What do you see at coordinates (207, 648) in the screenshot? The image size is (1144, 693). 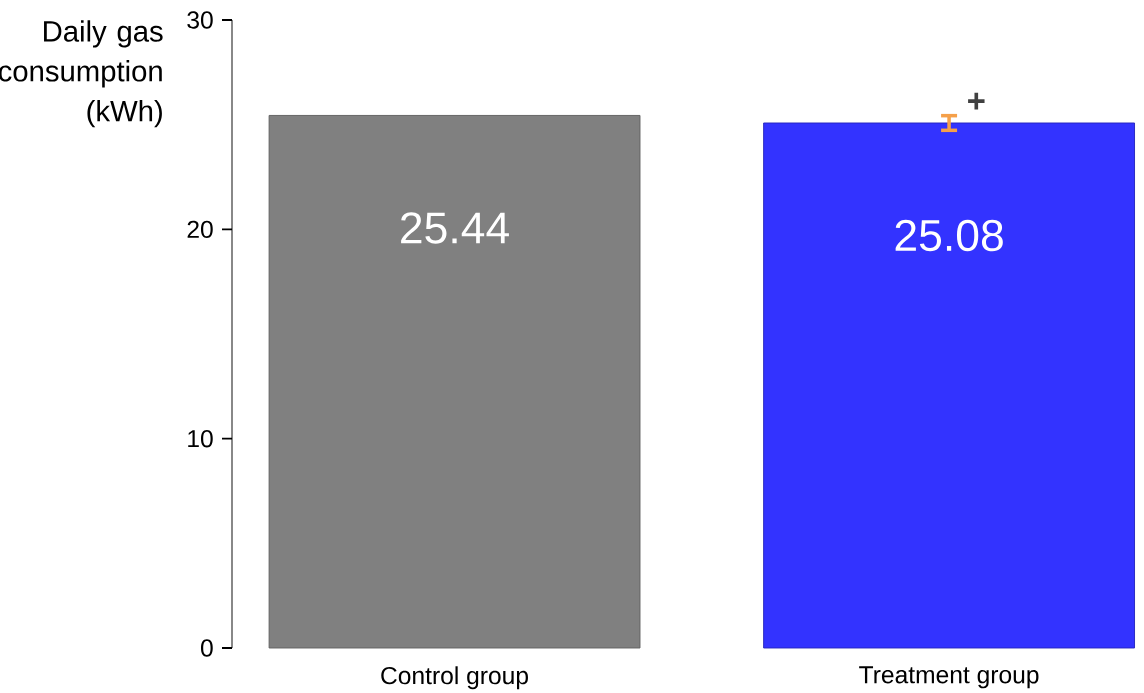 I see `y-tick-label: 0` at bounding box center [207, 648].